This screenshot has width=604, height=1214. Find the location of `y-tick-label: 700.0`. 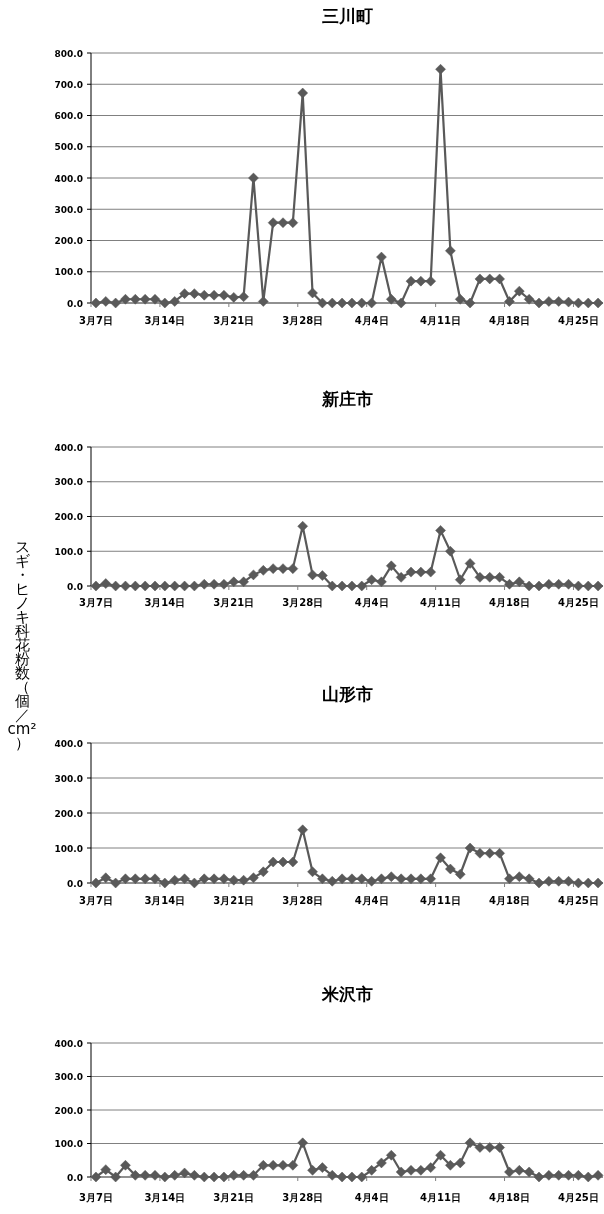

y-tick-label: 700.0 is located at coordinates (68, 84).